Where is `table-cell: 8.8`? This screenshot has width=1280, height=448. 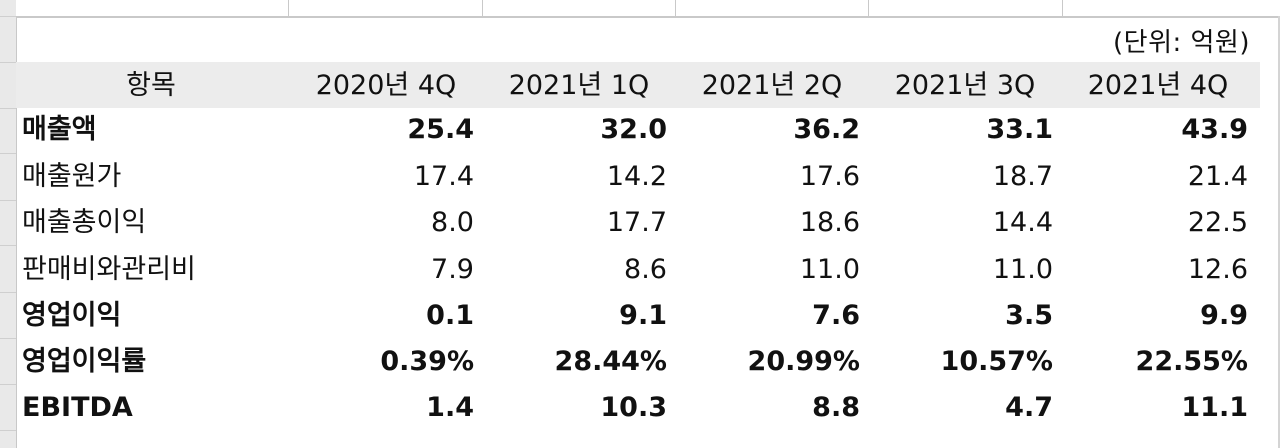 table-cell: 8.8 is located at coordinates (836, 407).